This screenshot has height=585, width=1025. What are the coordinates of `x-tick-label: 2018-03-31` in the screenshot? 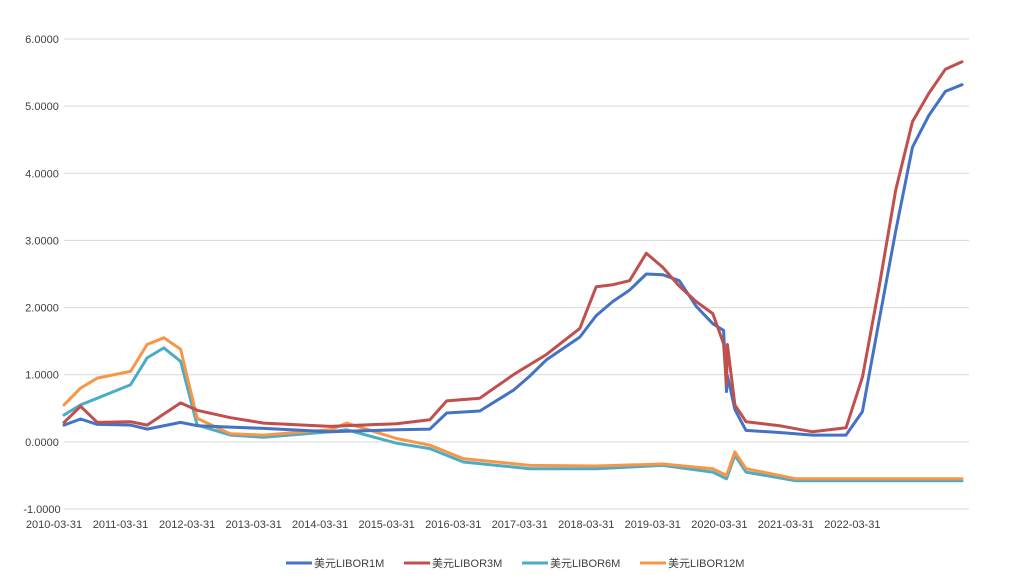 It's located at (586, 525).